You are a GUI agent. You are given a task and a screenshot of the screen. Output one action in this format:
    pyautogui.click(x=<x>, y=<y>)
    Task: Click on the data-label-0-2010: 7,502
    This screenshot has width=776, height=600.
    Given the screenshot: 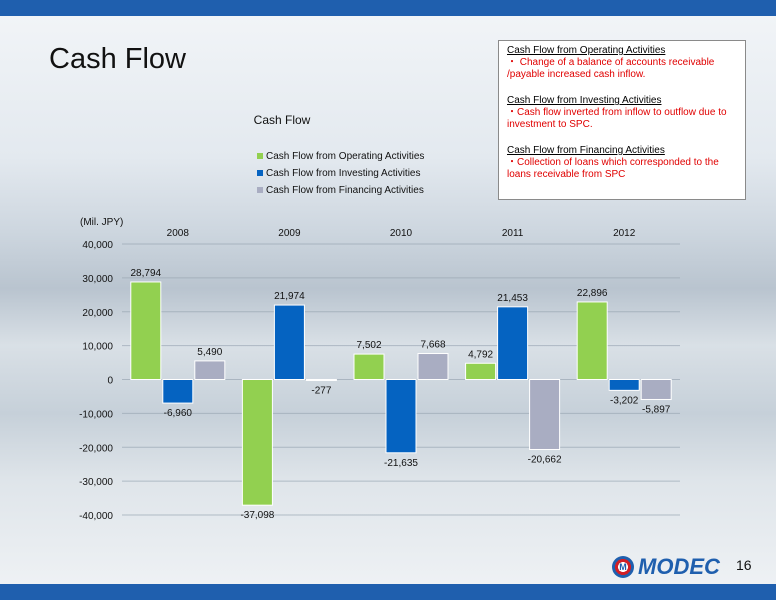 What is the action you would take?
    pyautogui.click(x=368, y=345)
    